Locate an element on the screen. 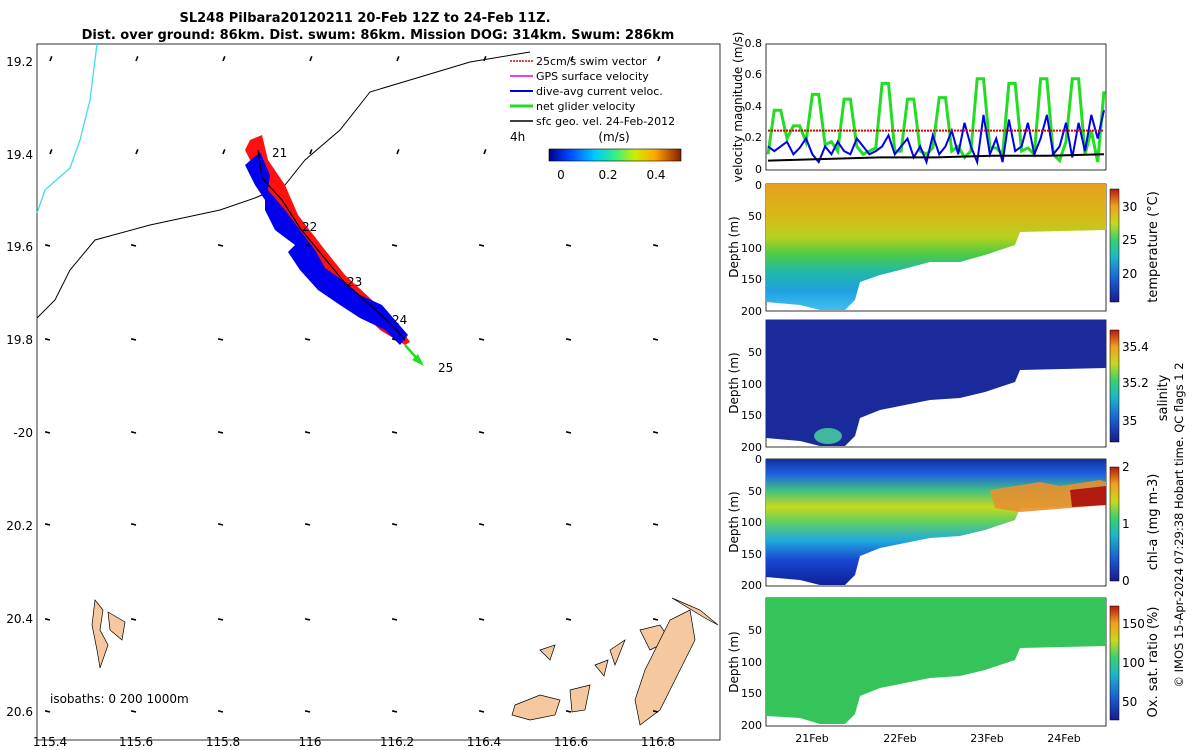 This screenshot has width=1200, height=750. chl-peak is located at coordinates (1088, 496).